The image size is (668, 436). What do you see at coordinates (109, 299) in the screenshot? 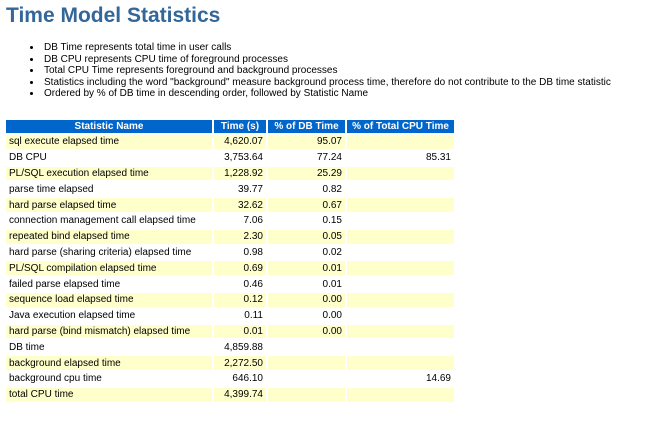
I see `statistic-name-cell: sequence load elapsed time` at bounding box center [109, 299].